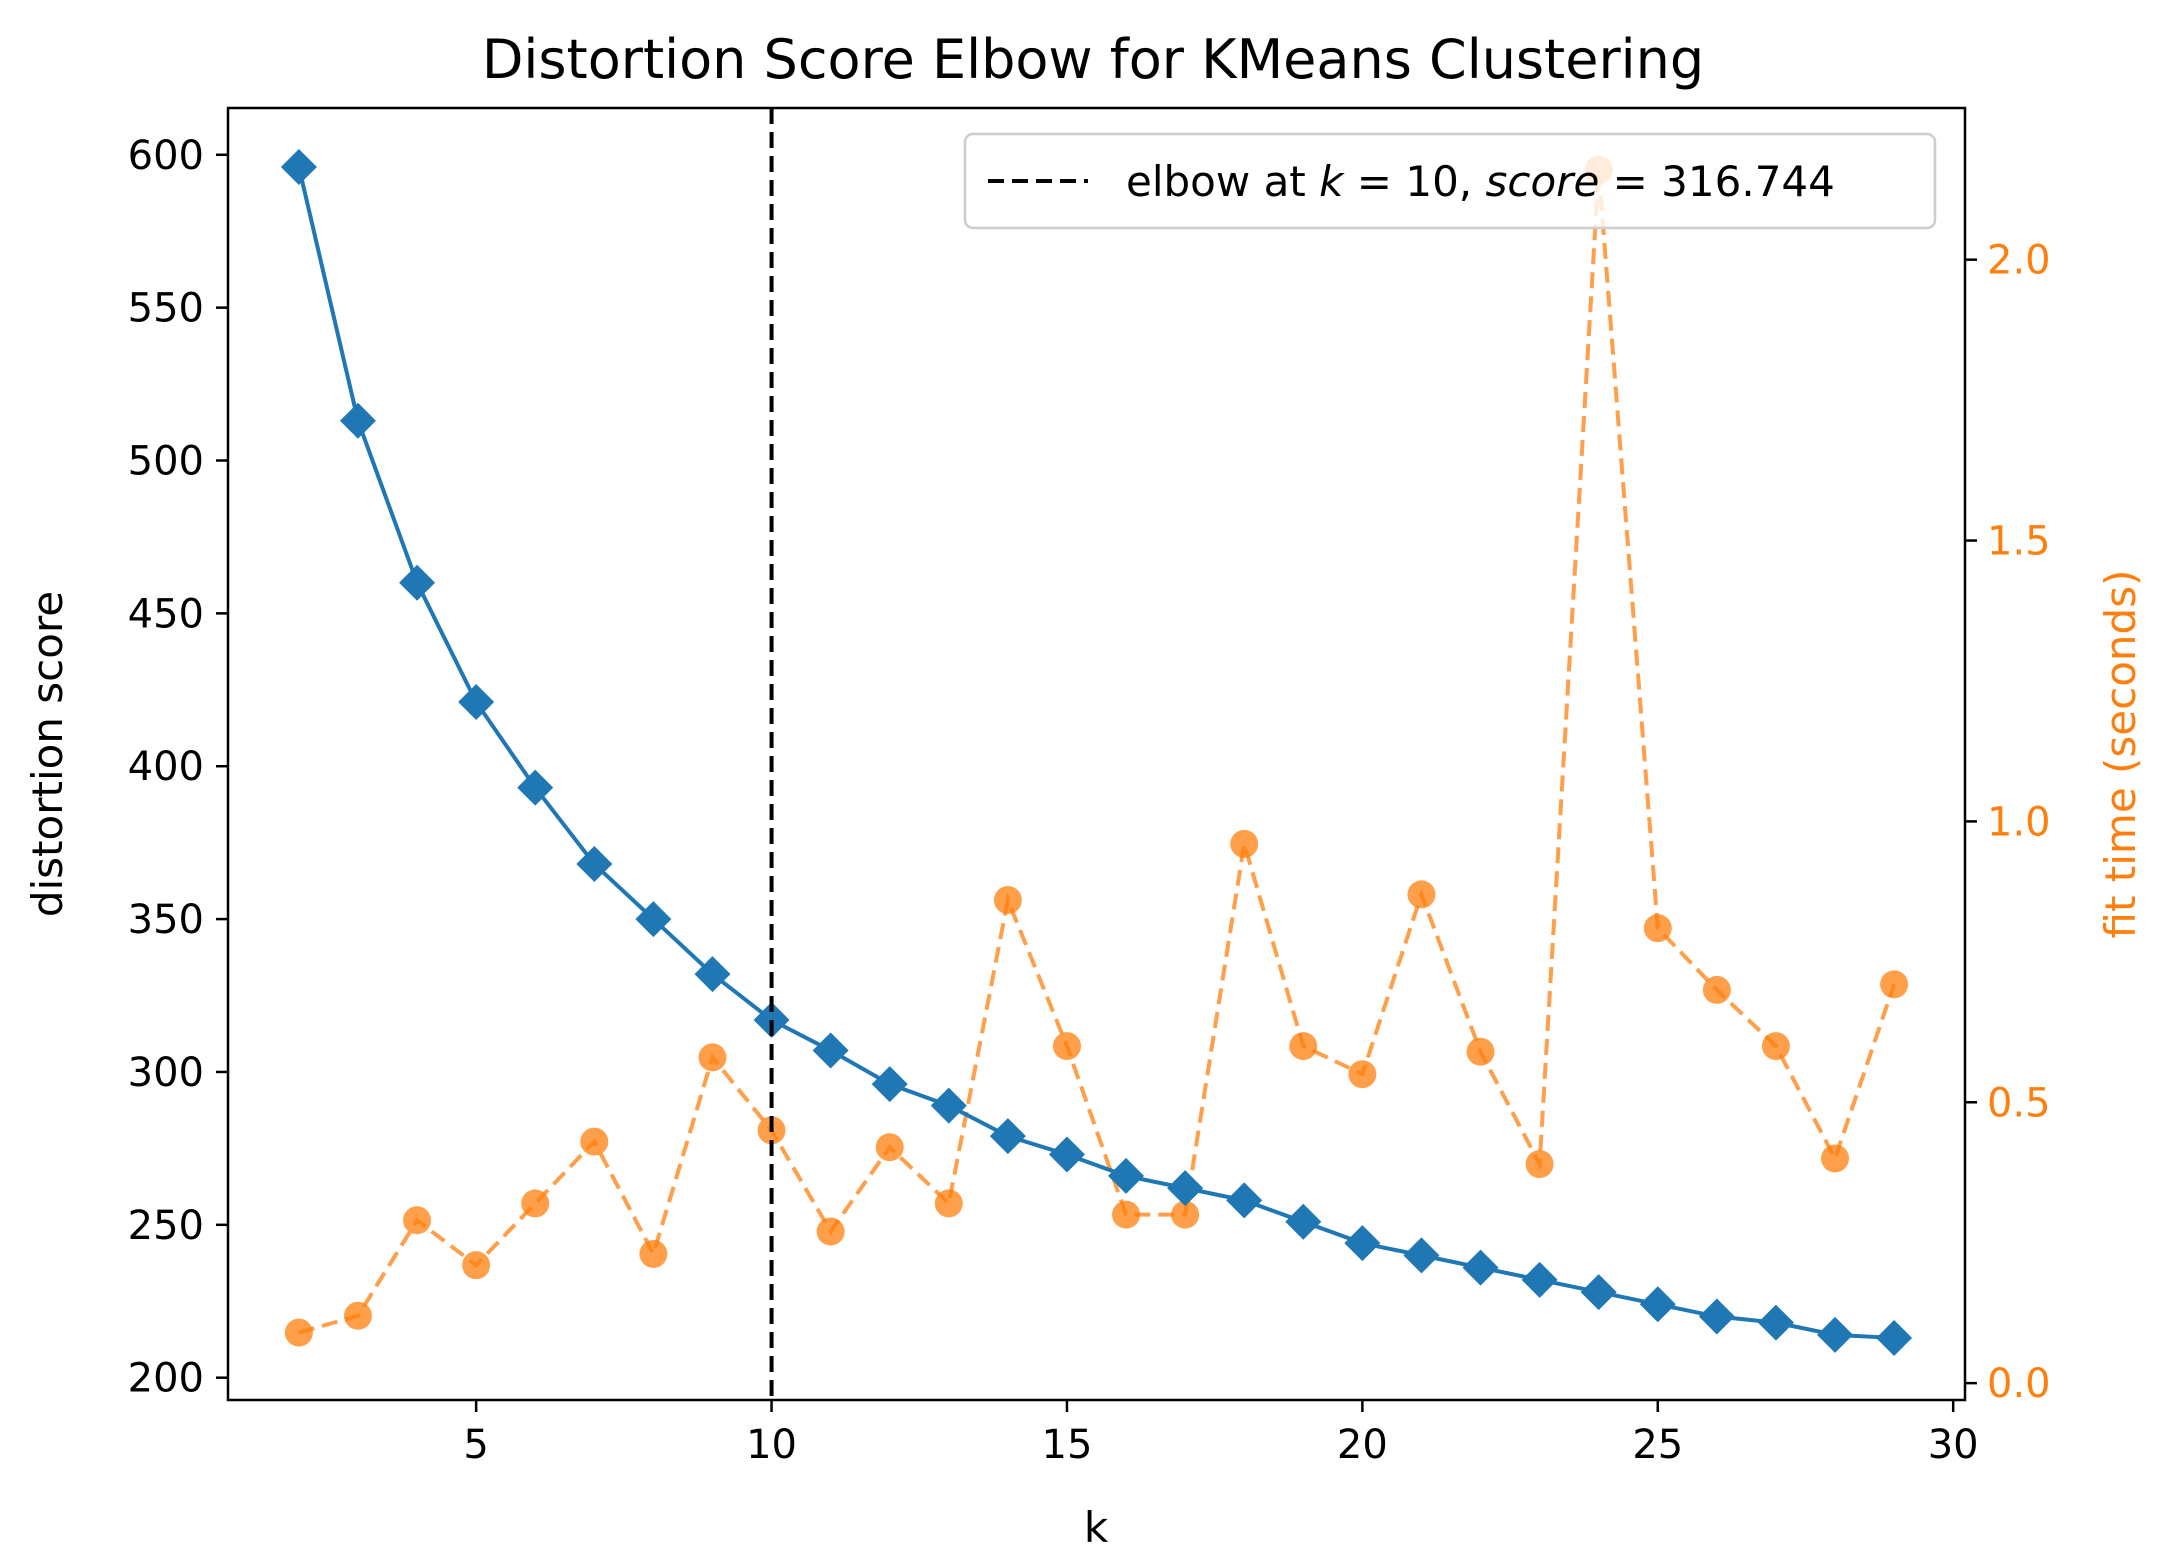 The image size is (2161, 1558). I want to click on y-tick-label: 350, so click(166, 920).